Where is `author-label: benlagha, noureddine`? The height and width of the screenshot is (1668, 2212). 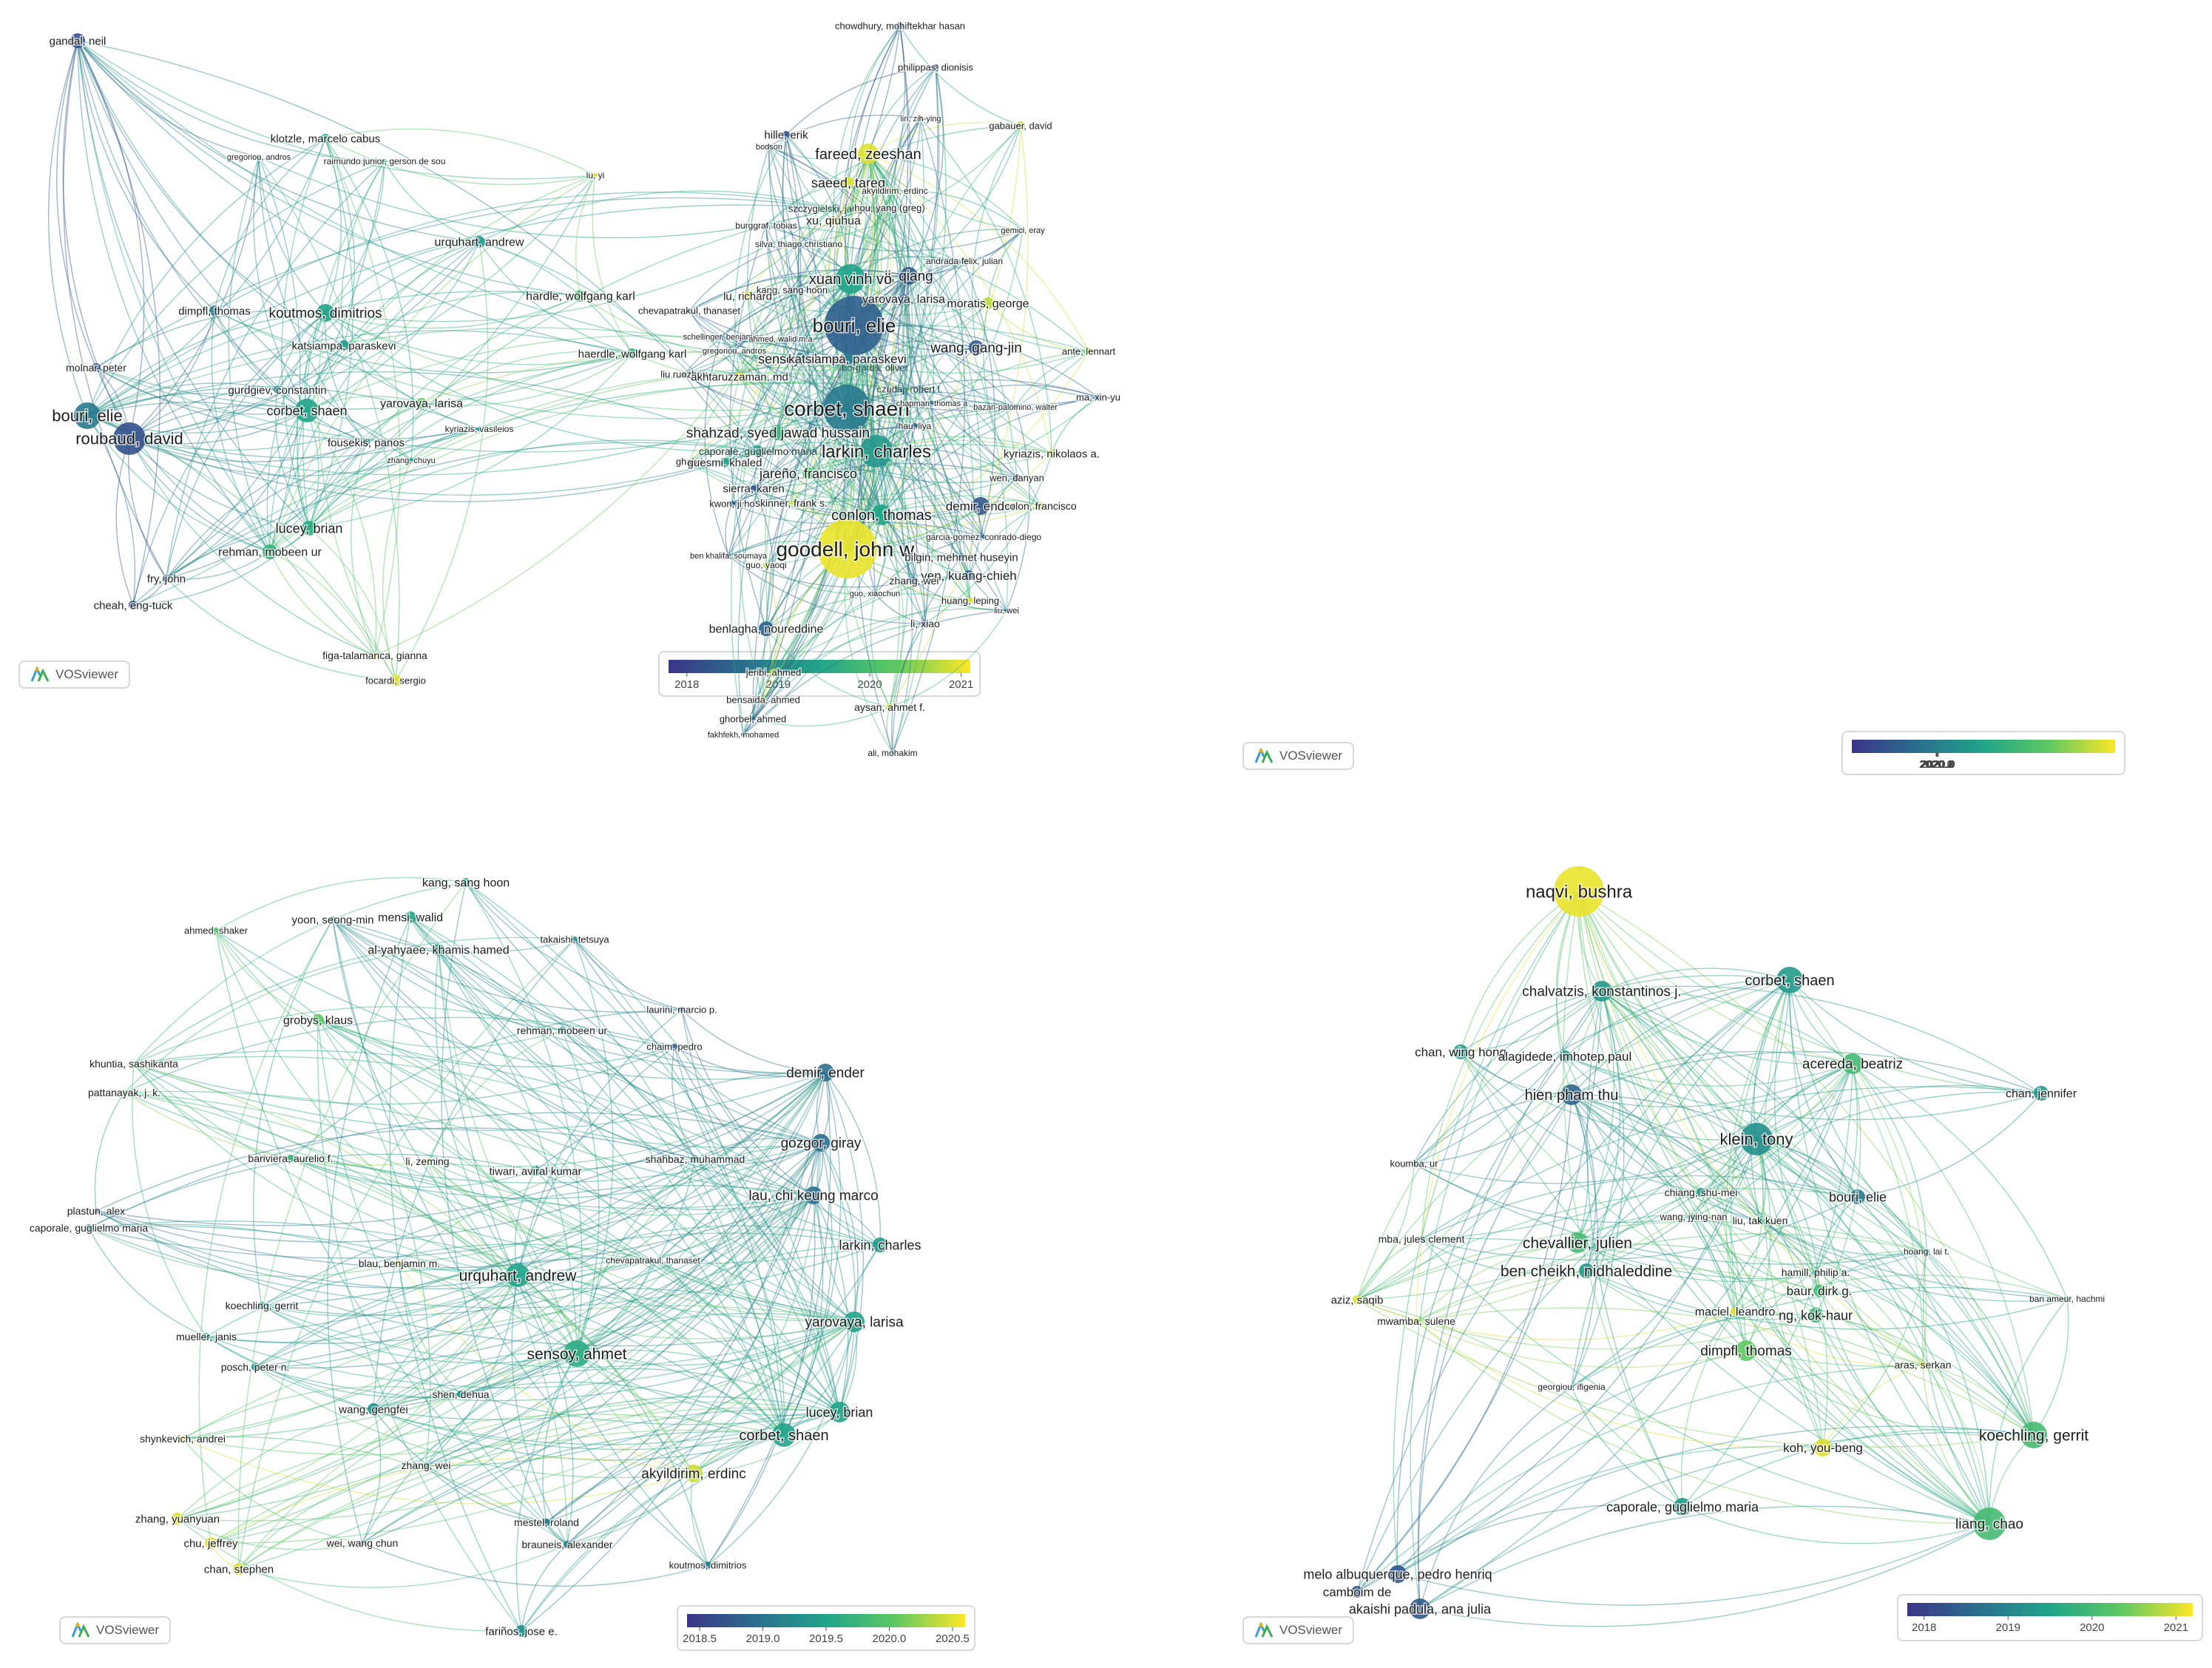
author-label: benlagha, noureddine is located at coordinates (766, 629).